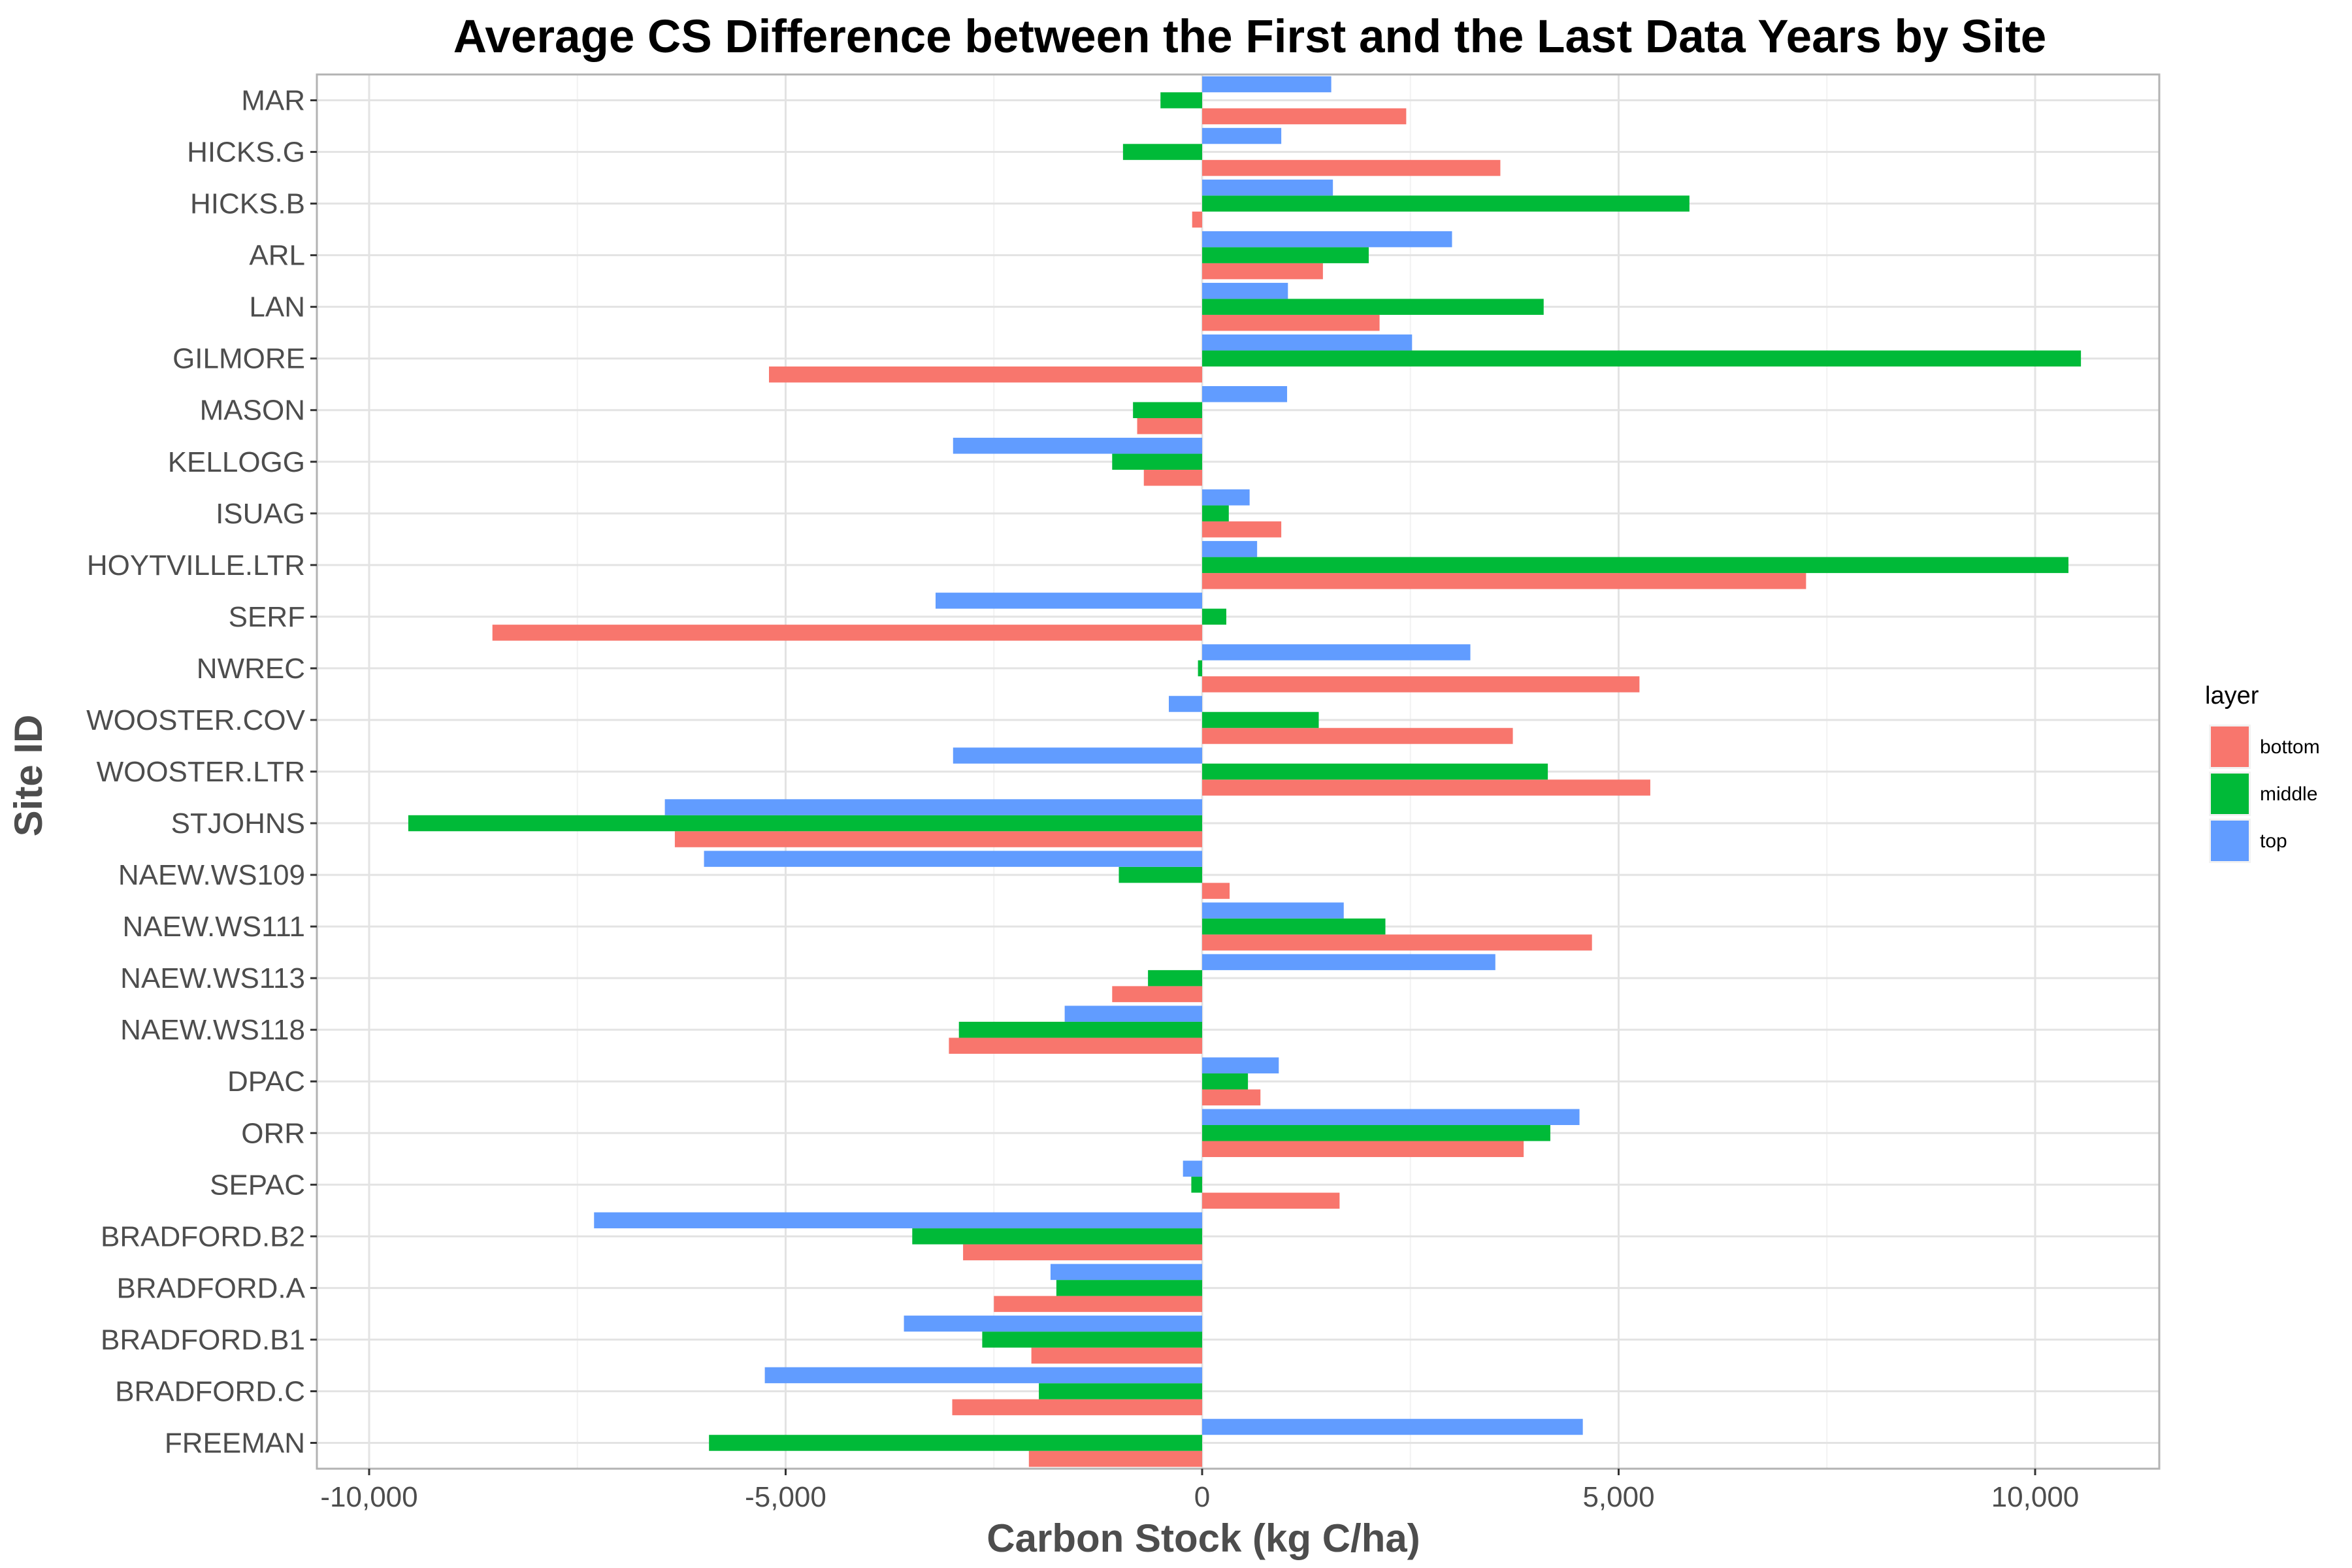 This screenshot has width=2352, height=1568. Describe the element at coordinates (1618, 1497) in the screenshot. I see `x-tick-label: 5,000` at that location.